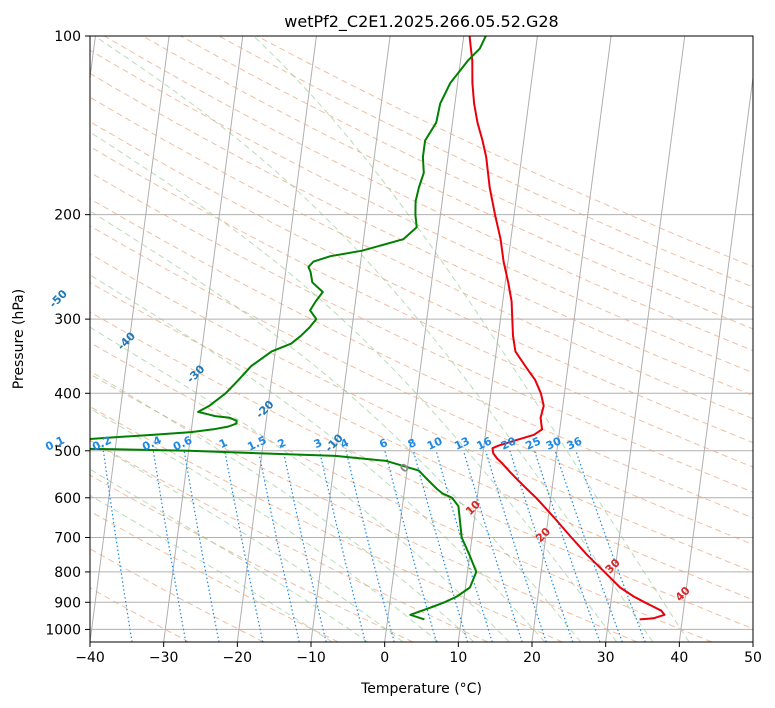  I want to click on y-tick-label: 500, so click(67, 452).